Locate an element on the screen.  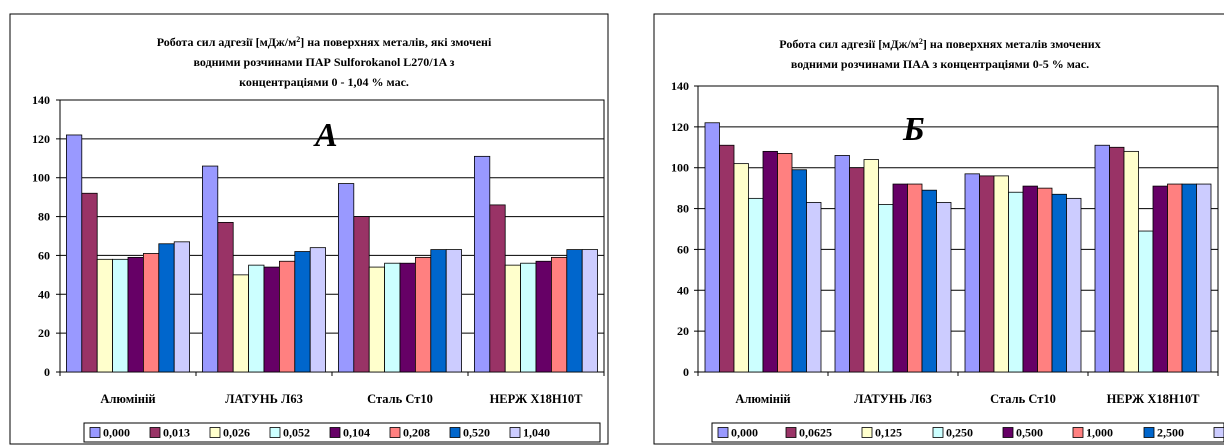
title-line-1-tail: ] на поверхнях металів, які змочені is located at coordinates (396, 42).